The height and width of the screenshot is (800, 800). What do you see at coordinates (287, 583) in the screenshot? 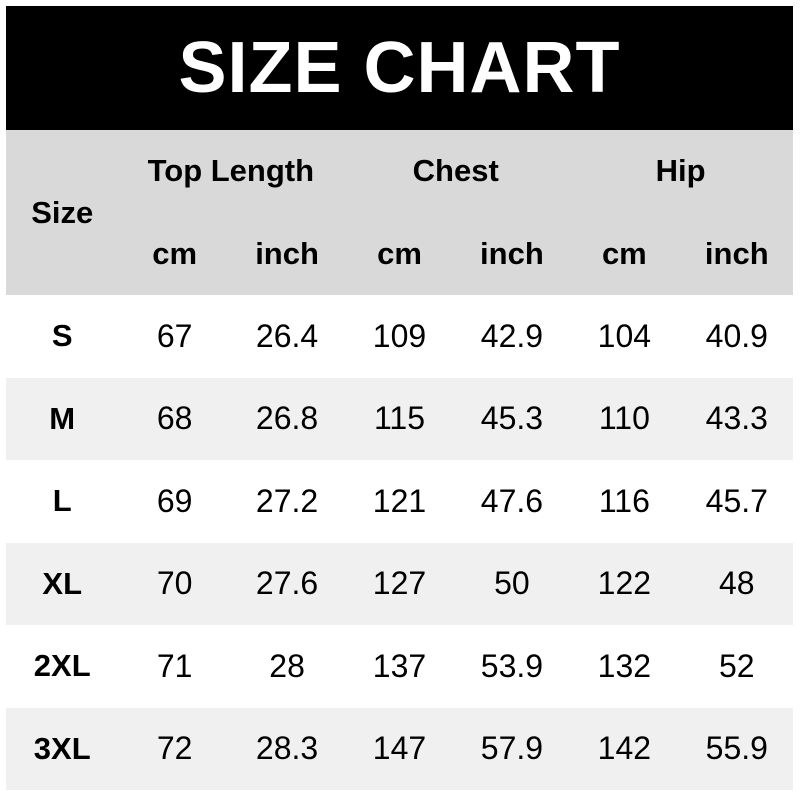
I see `cell-top-length-inch: 27.6` at bounding box center [287, 583].